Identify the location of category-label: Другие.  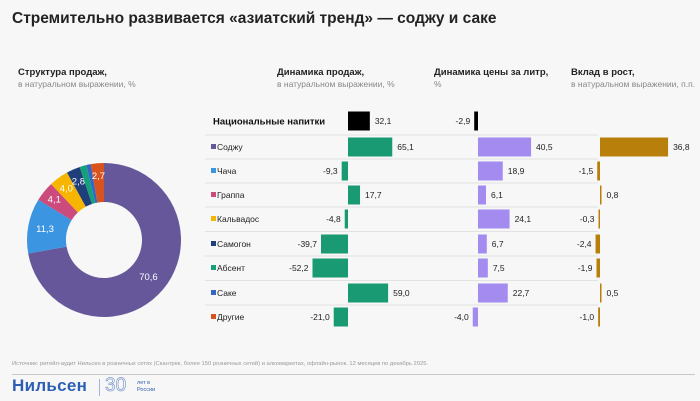
(230, 317).